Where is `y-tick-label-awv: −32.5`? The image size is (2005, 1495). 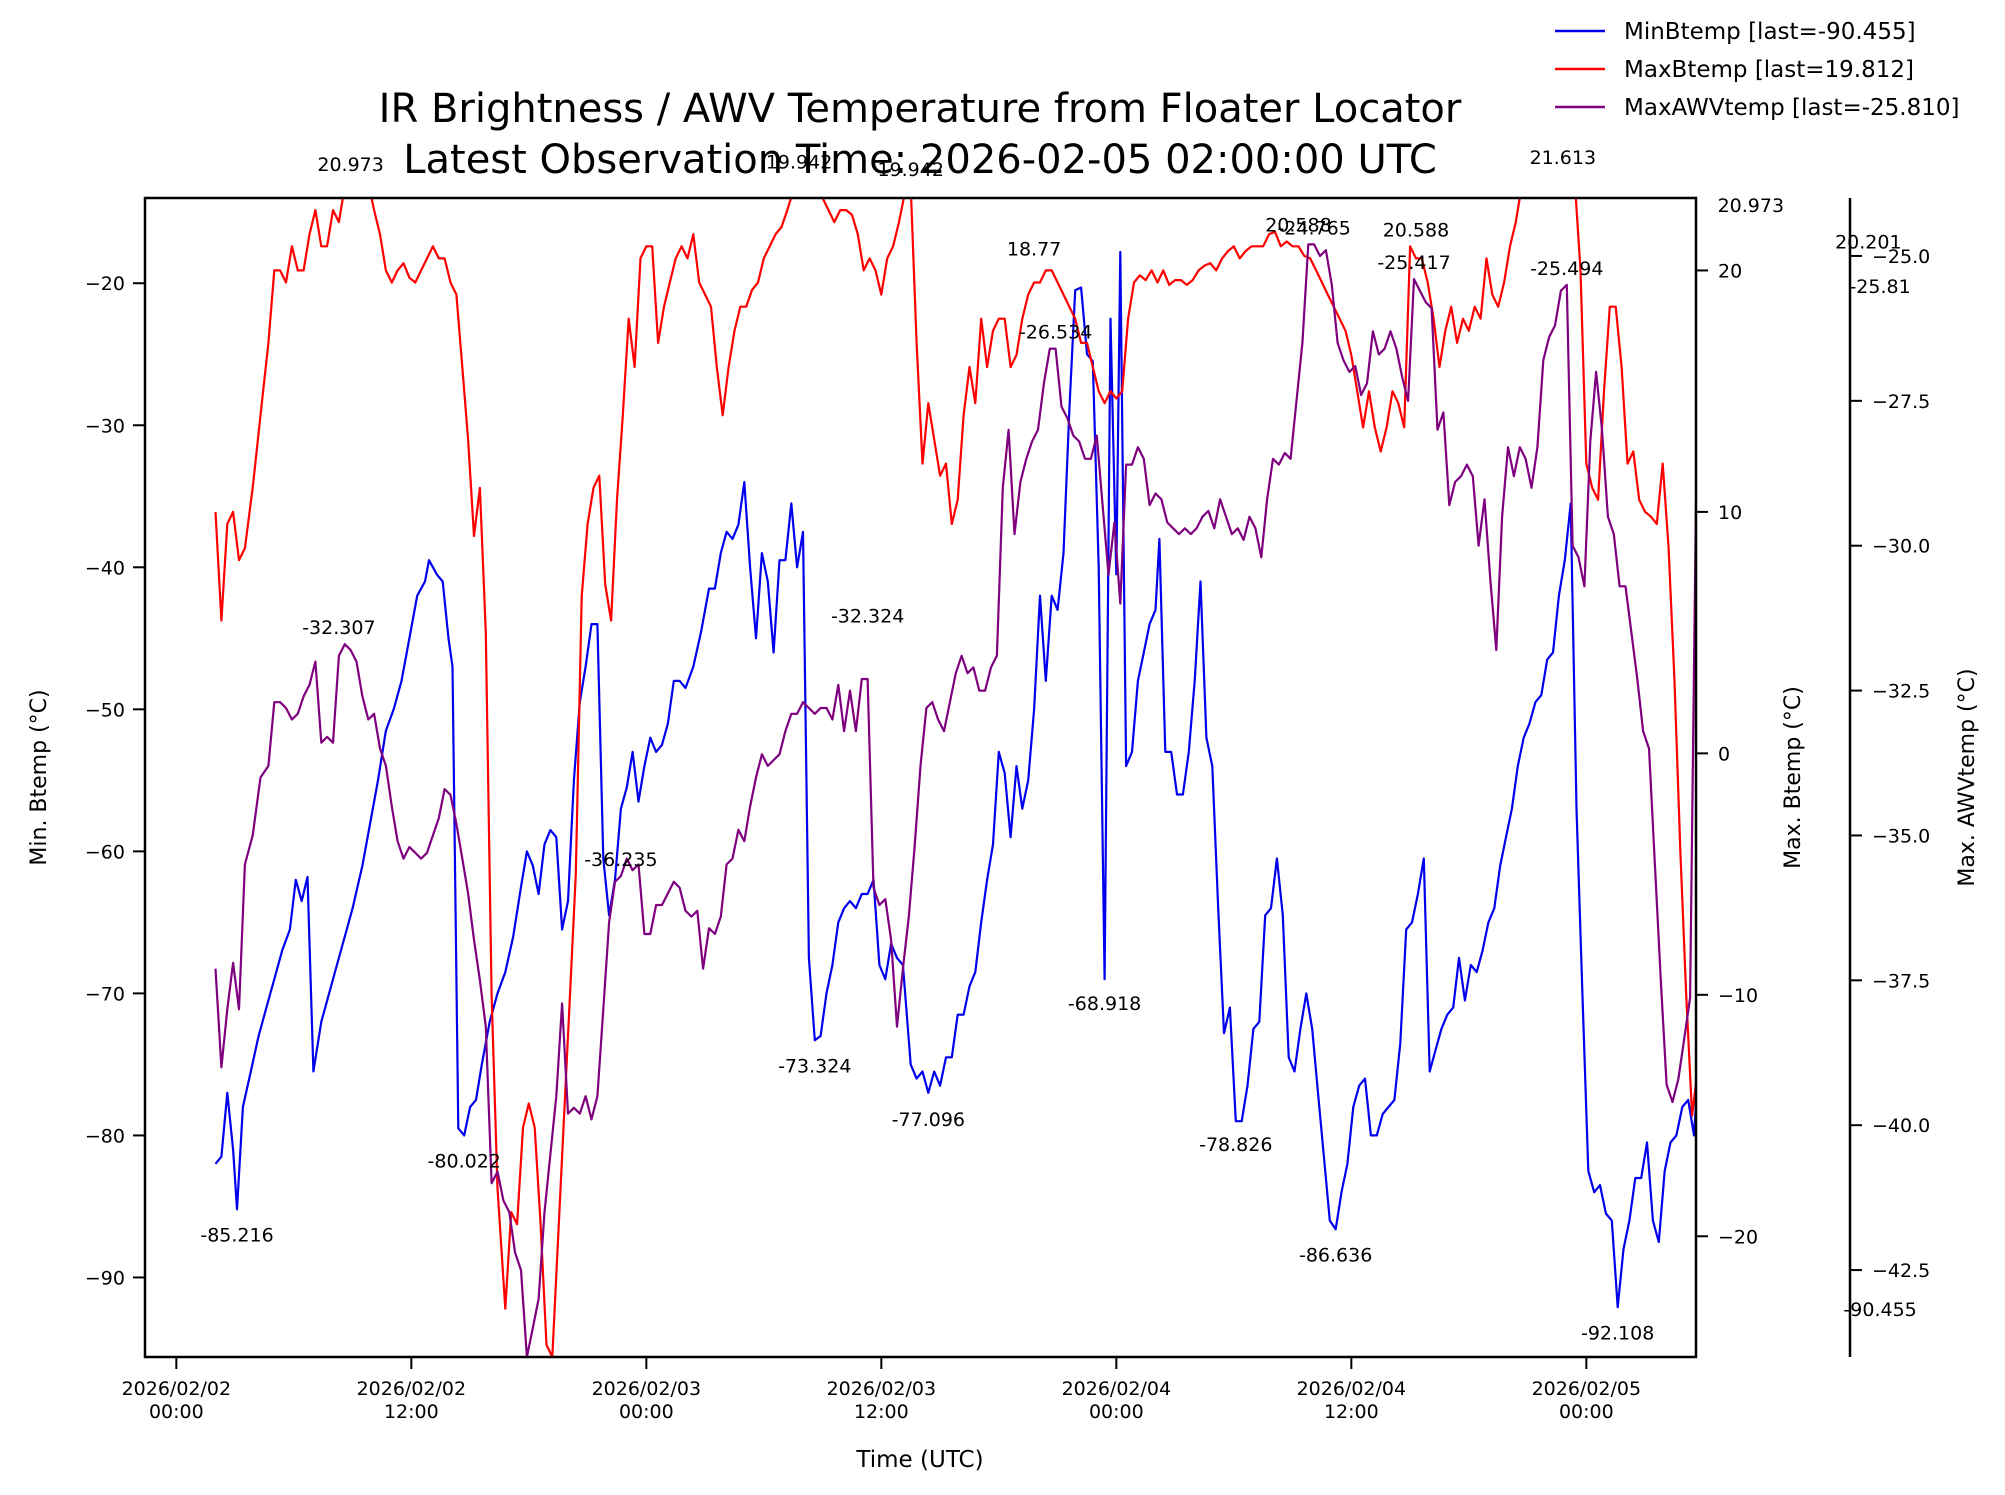 y-tick-label-awv: −32.5 is located at coordinates (1901, 692).